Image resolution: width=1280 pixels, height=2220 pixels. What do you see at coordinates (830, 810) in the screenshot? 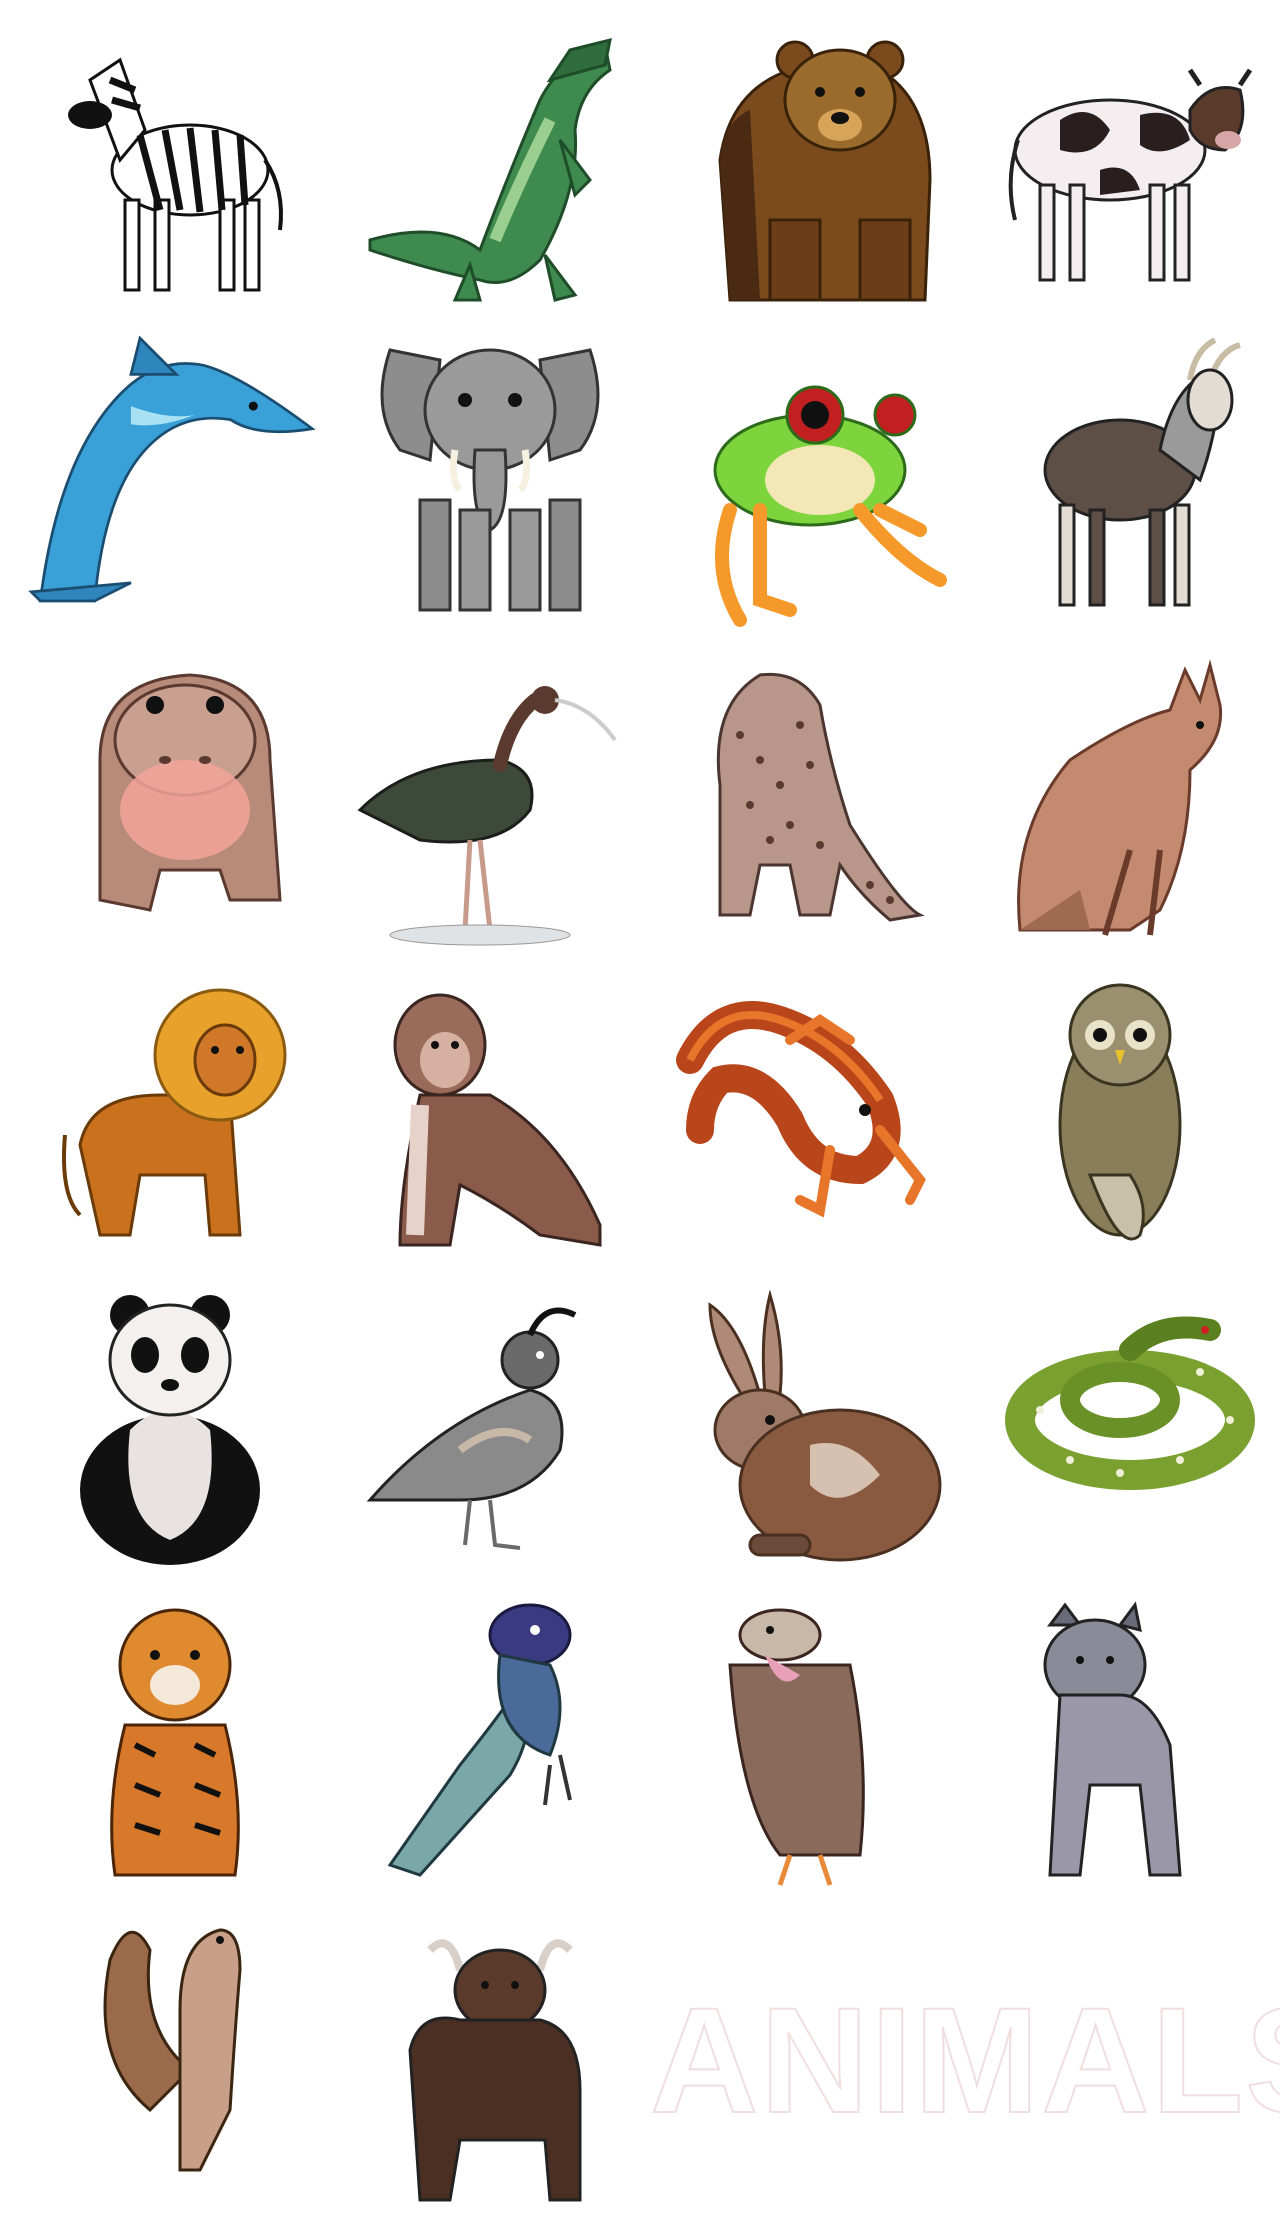
I see `jaguar-icon` at bounding box center [830, 810].